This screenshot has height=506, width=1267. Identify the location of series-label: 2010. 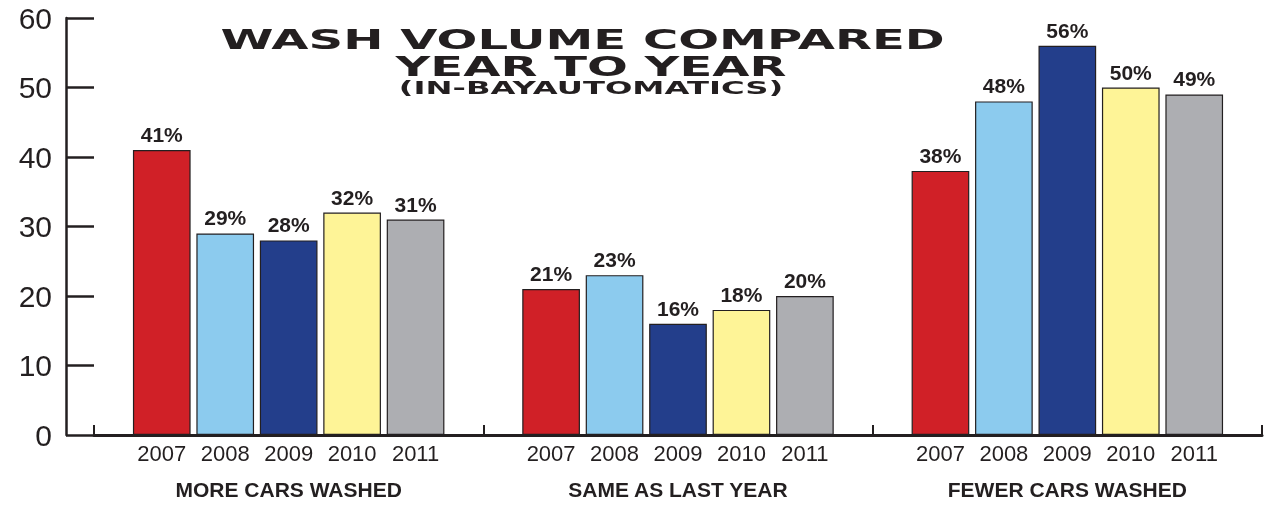
(352, 453).